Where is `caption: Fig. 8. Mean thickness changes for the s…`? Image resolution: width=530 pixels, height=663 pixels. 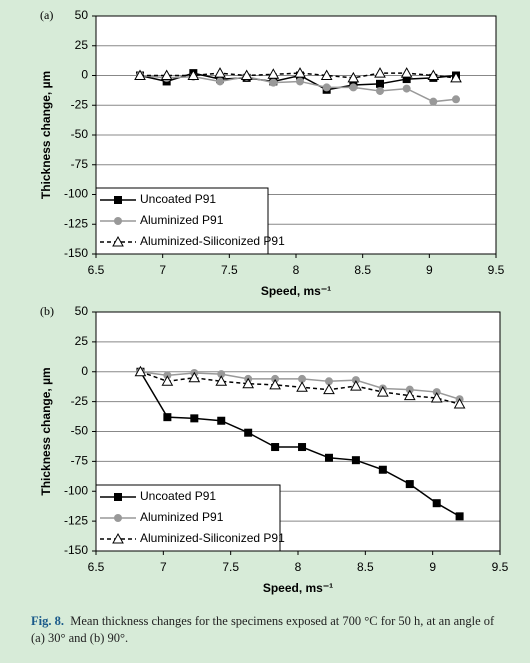
caption: Fig. 8. Mean thickness changes for the s… is located at coordinates (270, 630).